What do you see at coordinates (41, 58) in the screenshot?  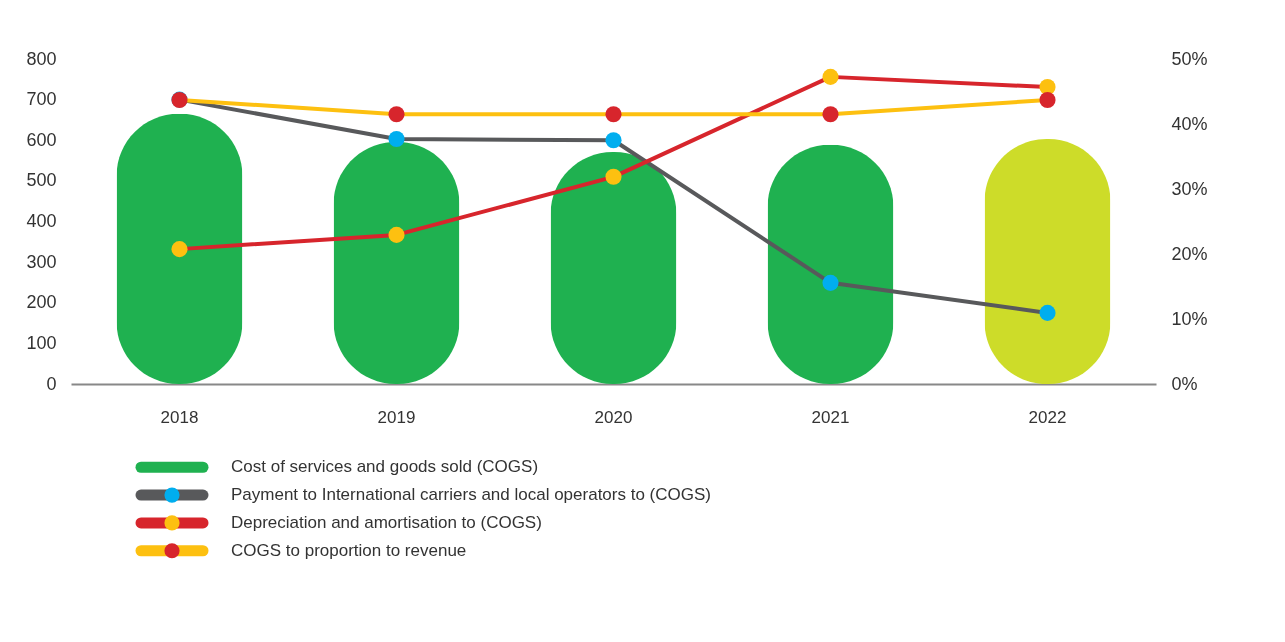 I see `y-tick-label: 800` at bounding box center [41, 58].